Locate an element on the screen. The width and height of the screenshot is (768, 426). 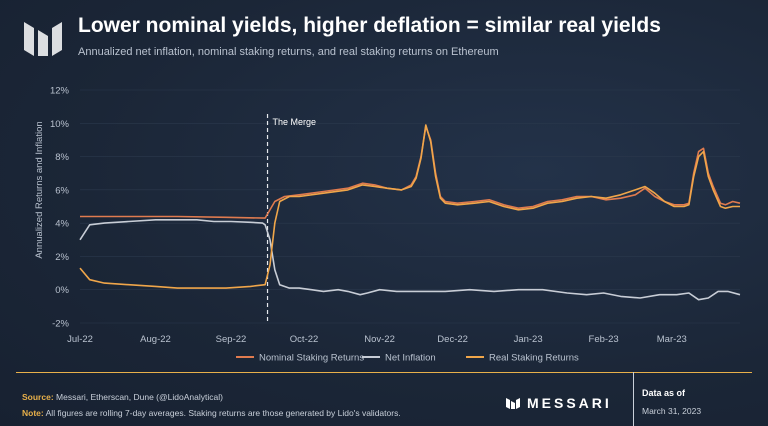
legend-label: Nominal Staking Returns is located at coordinates (311, 358).